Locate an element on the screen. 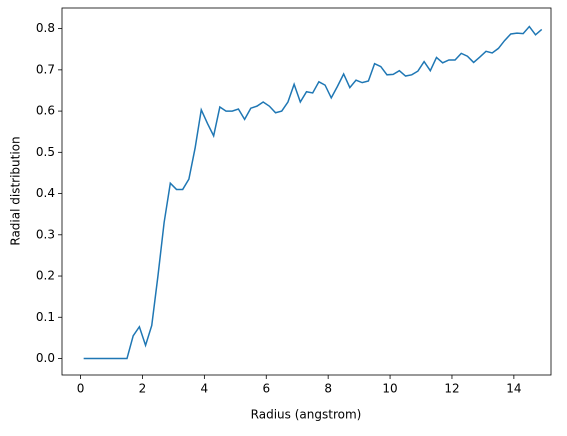  x-tick-label: 6 is located at coordinates (266, 389).